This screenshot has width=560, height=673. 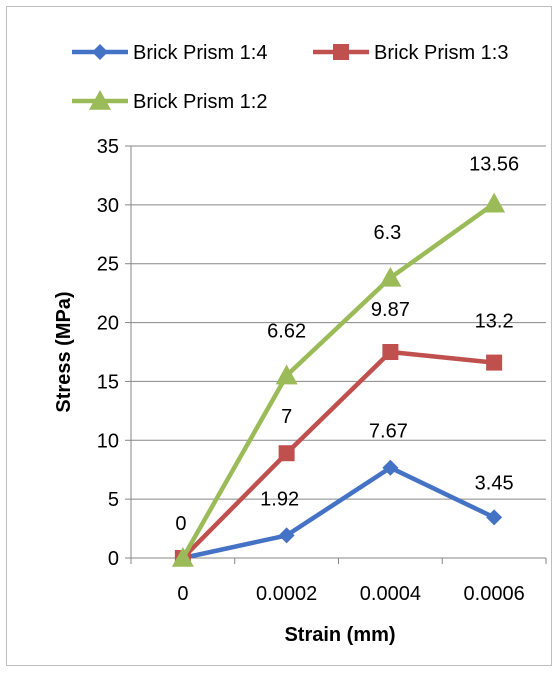 What do you see at coordinates (200, 53) in the screenshot?
I see `legend-label: Brick Prism 1:4` at bounding box center [200, 53].